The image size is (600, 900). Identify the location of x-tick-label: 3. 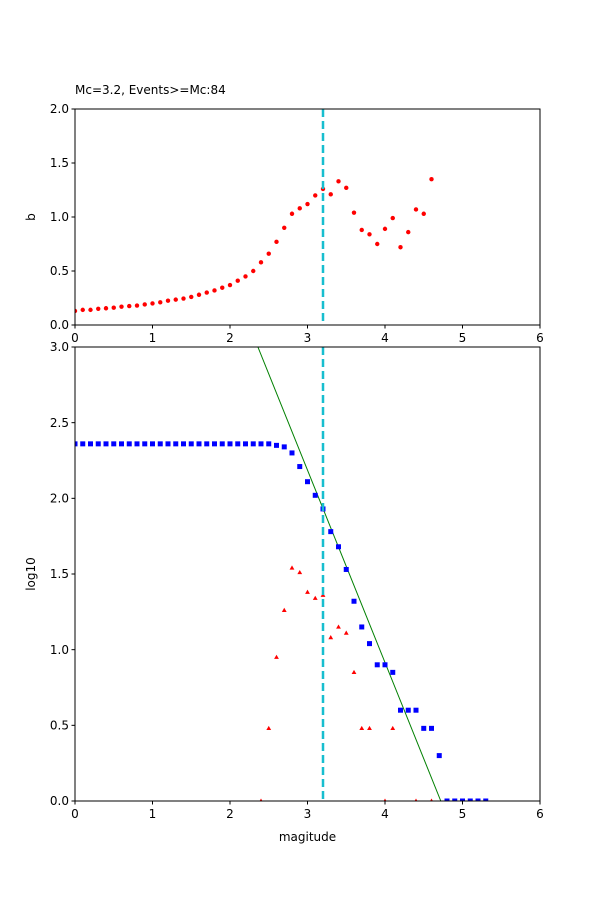
(308, 814).